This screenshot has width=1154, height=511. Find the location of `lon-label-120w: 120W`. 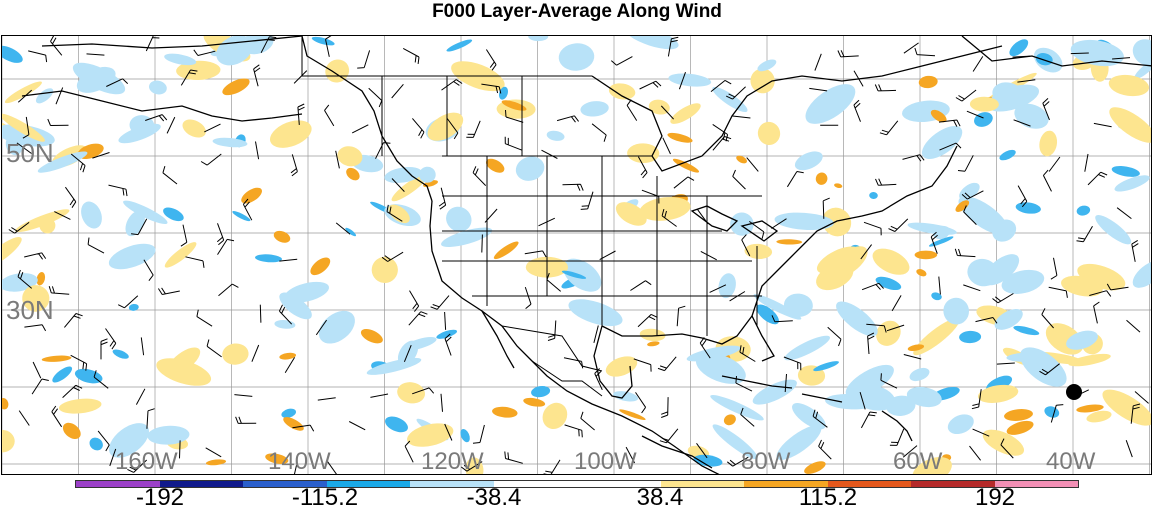

lon-label-120w: 120W is located at coordinates (452, 461).